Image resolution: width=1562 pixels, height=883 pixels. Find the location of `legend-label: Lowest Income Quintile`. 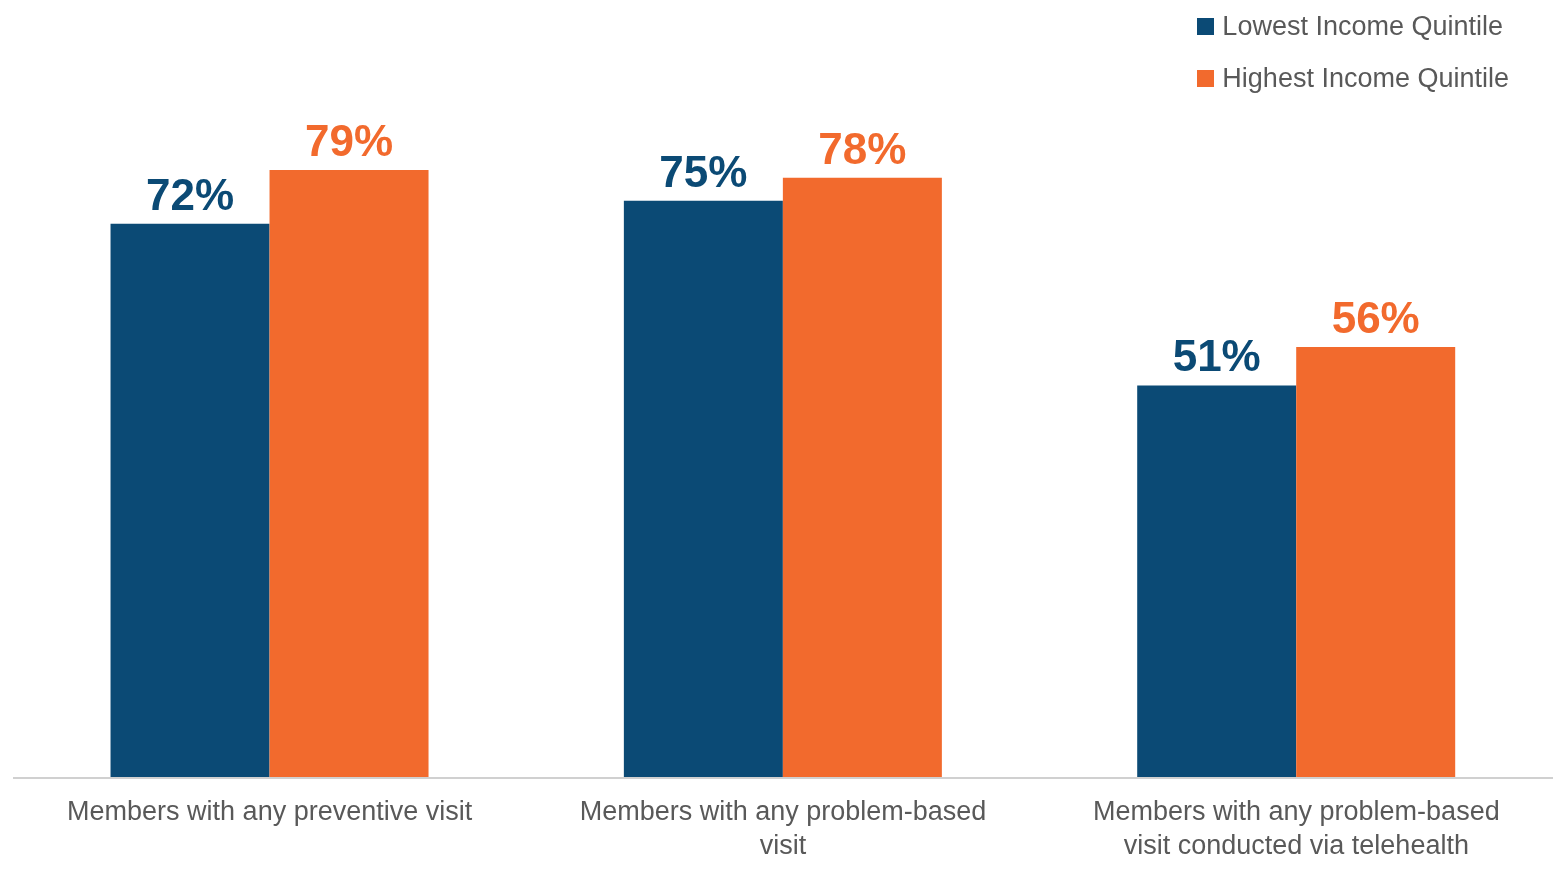

legend-label: Lowest Income Quintile is located at coordinates (1362, 26).